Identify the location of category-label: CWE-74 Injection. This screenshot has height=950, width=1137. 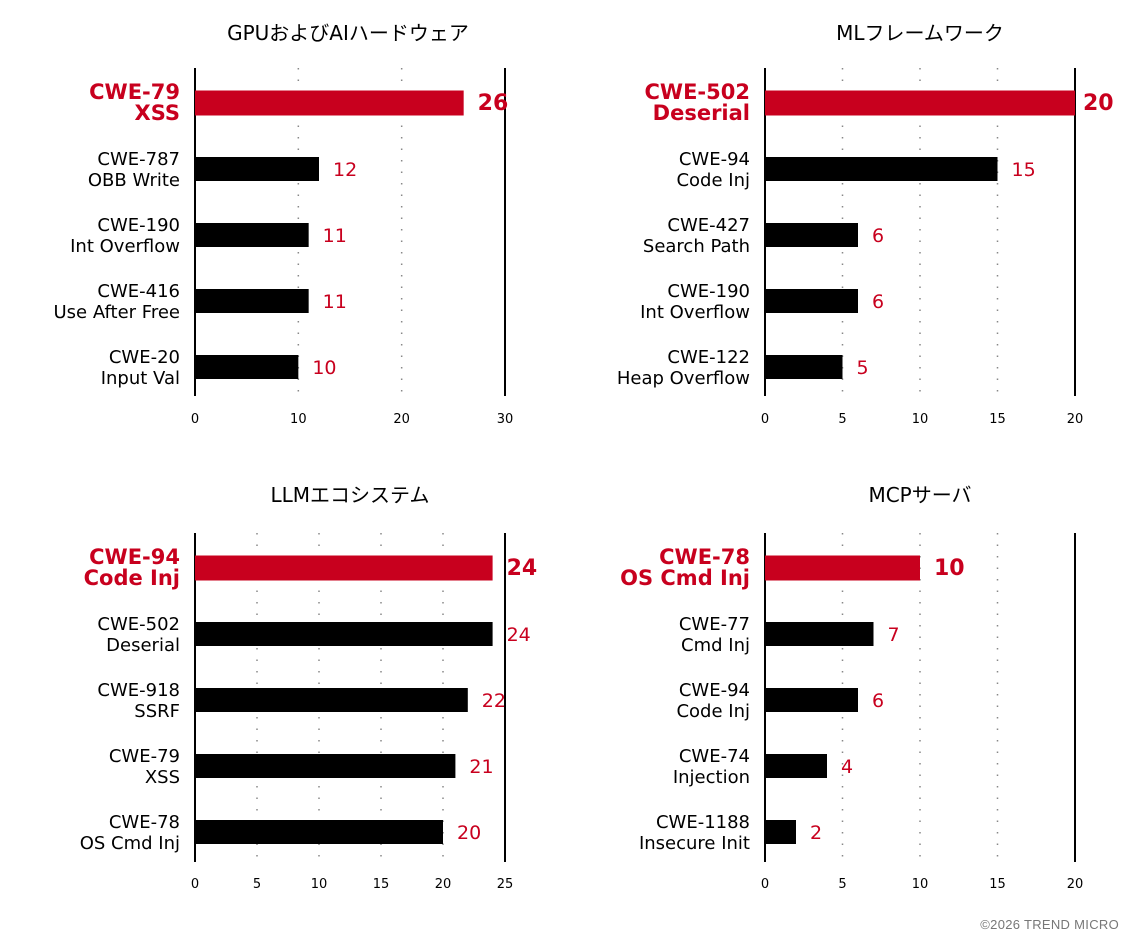
(711, 767).